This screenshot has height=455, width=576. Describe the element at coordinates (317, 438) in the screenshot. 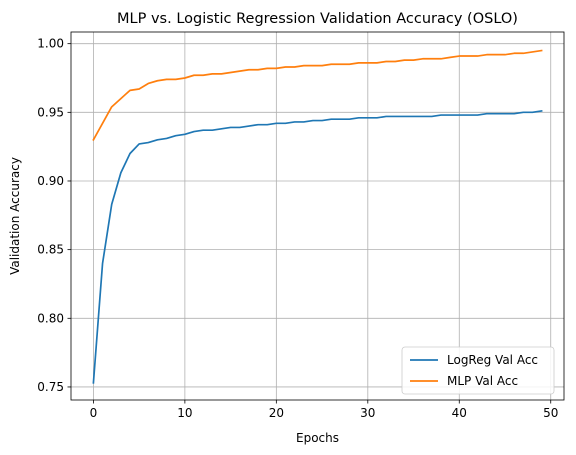

I see `x-axis-label: Epochs` at that location.